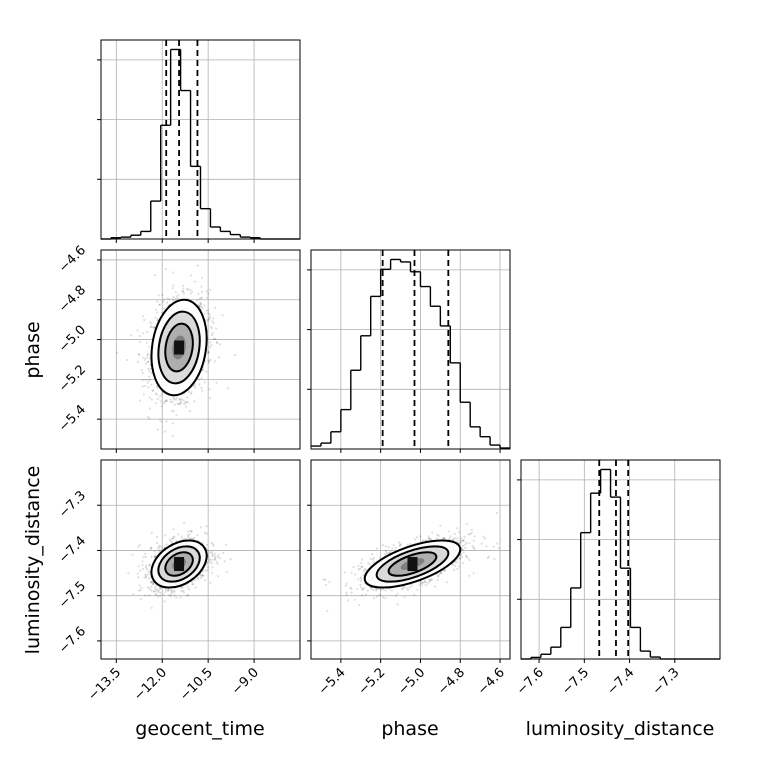 This screenshot has height=760, width=760. I want to click on panel-1-1-frame, so click(410, 349).